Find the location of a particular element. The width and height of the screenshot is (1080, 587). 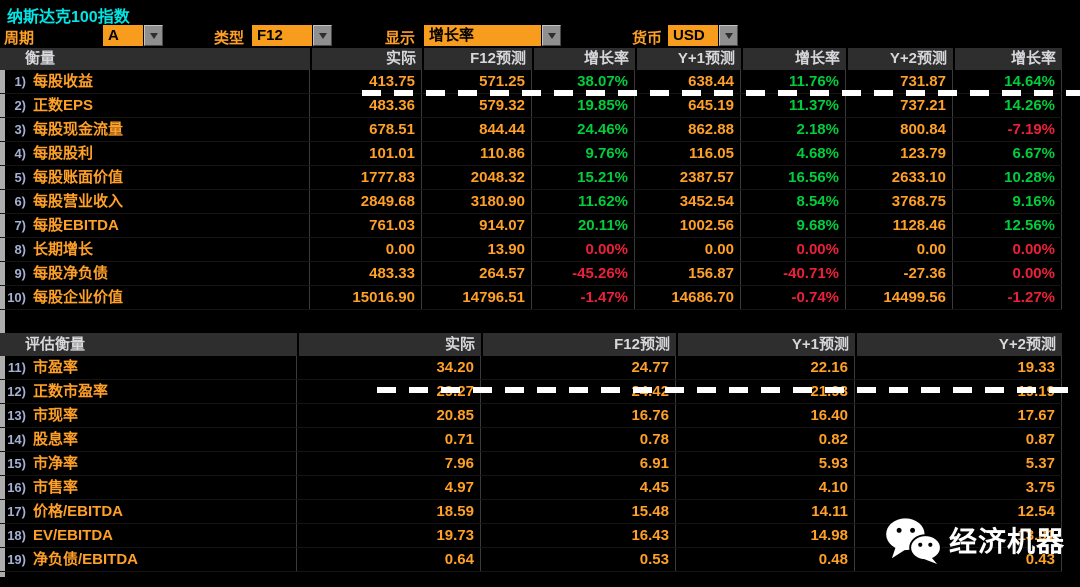

actual-value: 761.03 is located at coordinates (366, 225).